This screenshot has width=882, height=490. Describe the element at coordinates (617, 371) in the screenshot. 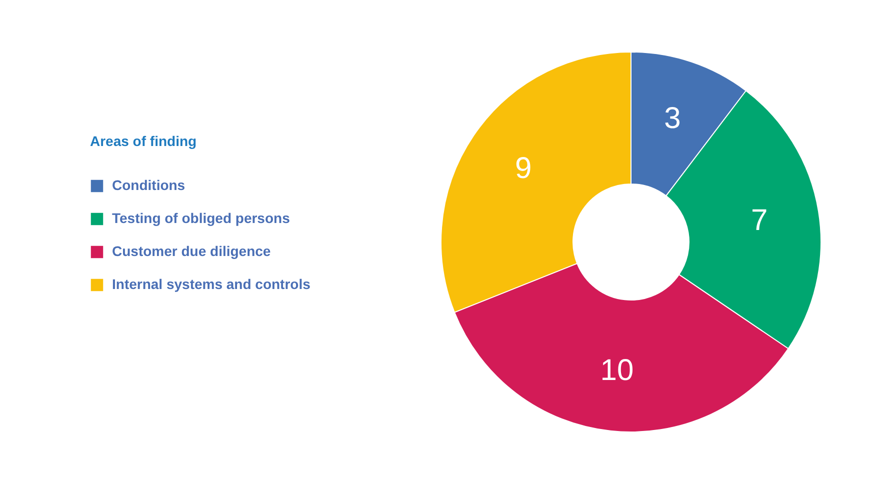

I see `data-label: 10` at that location.